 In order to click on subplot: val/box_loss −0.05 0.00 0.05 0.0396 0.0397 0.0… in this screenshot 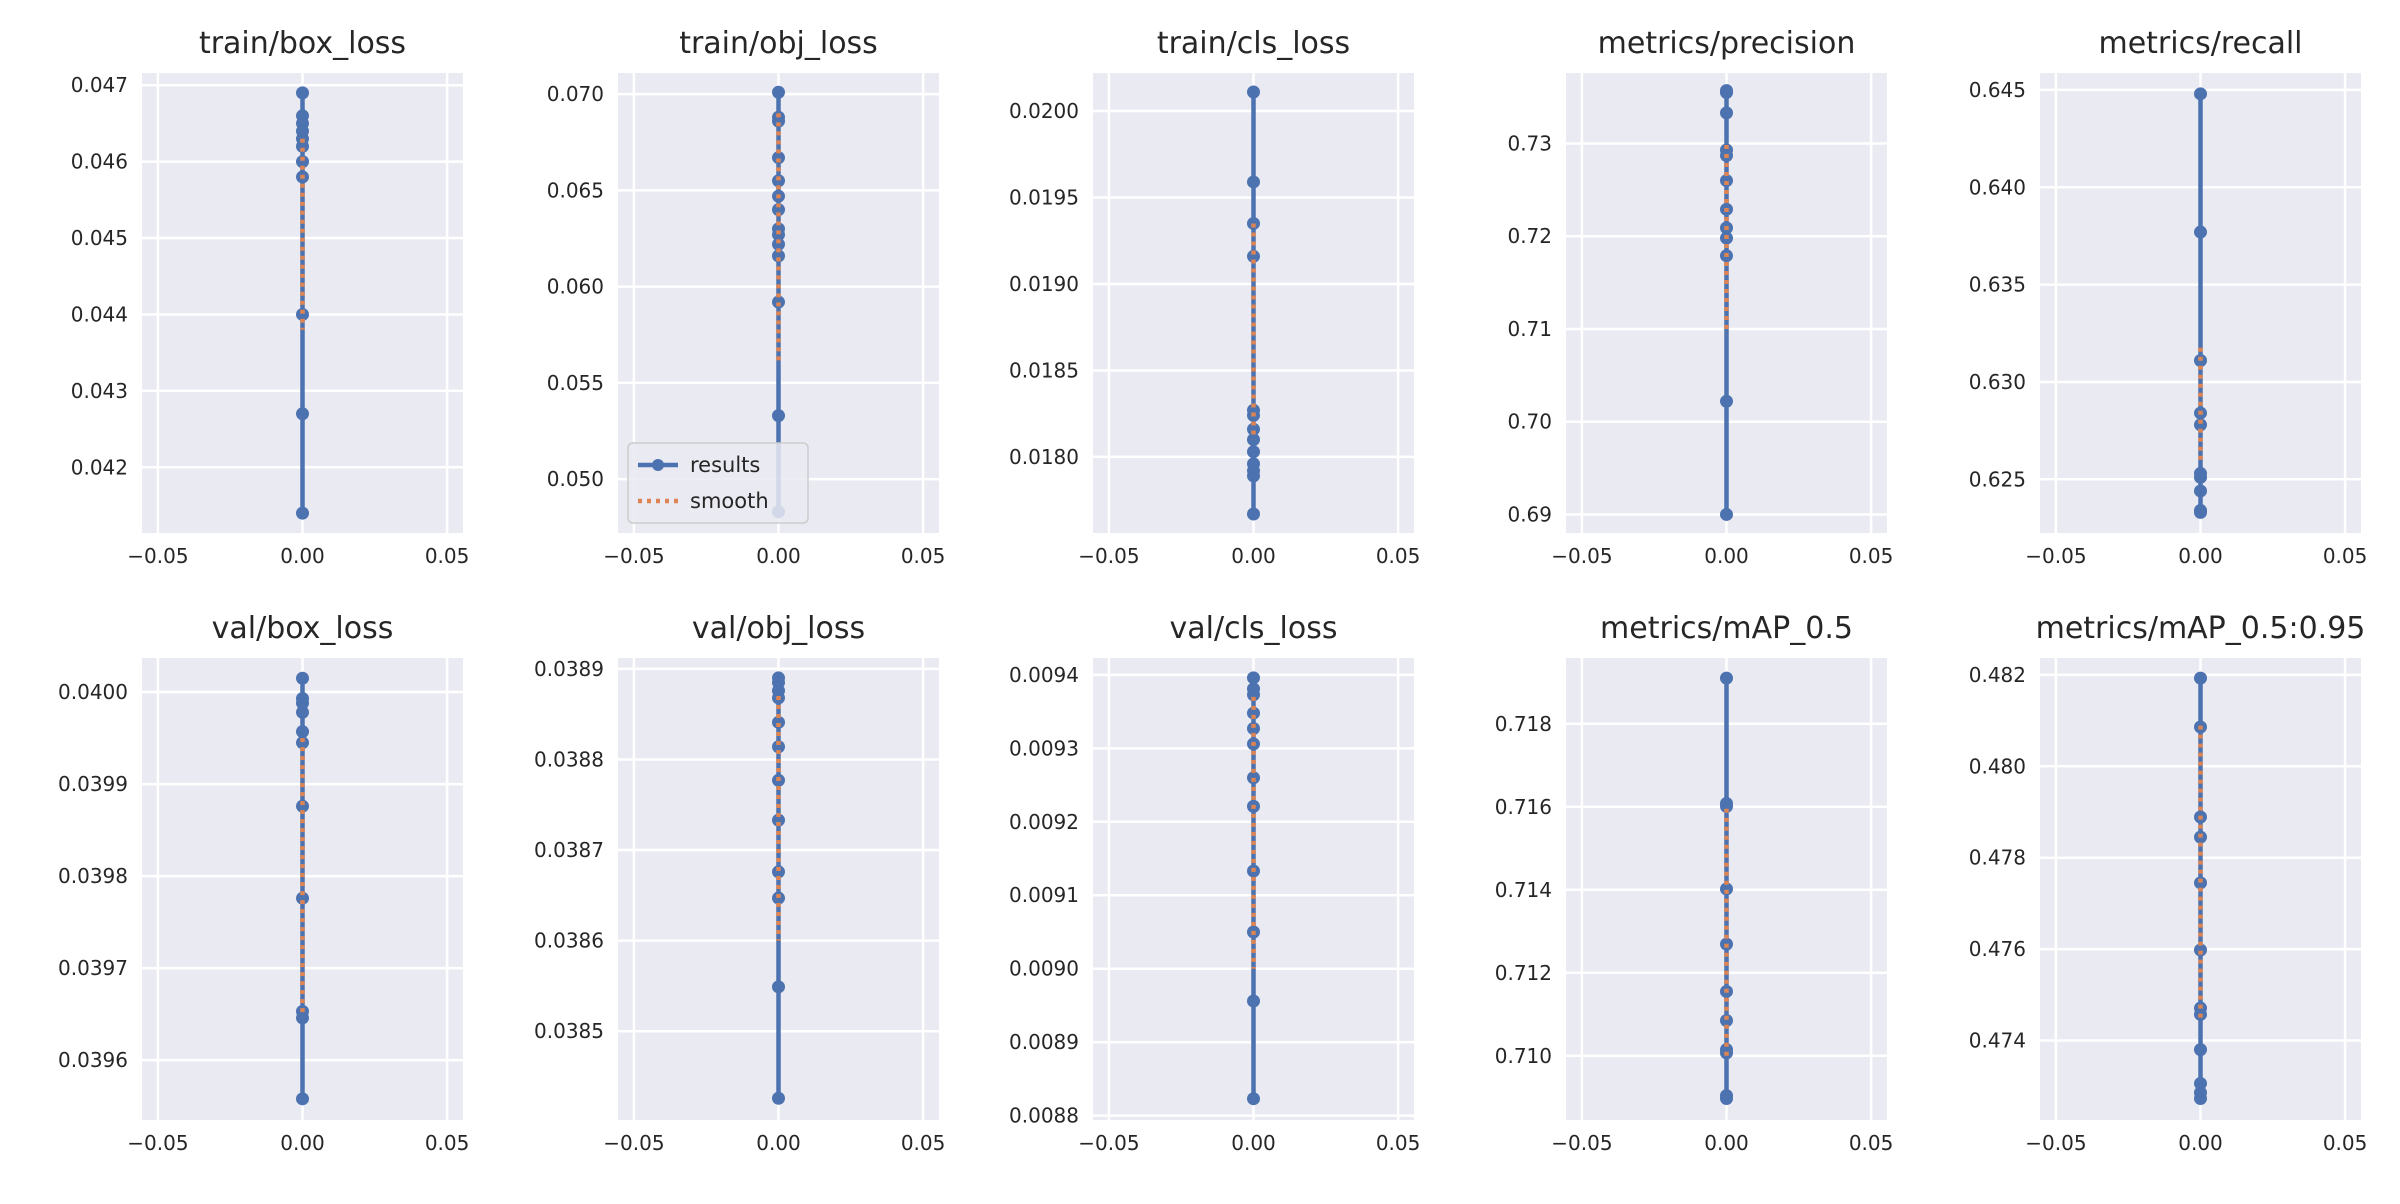, I will do `click(263, 883)`.